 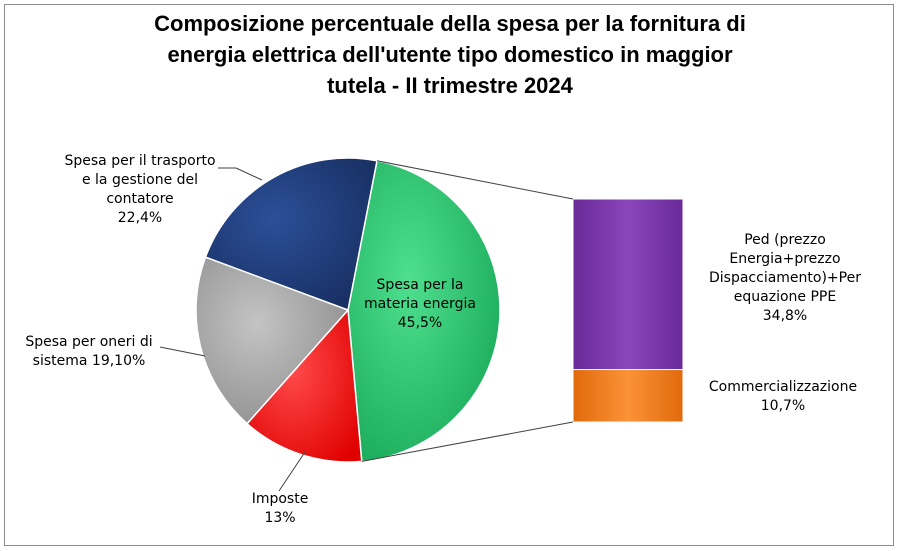 What do you see at coordinates (420, 285) in the screenshot?
I see `label-materia-line-1: Spesa per la` at bounding box center [420, 285].